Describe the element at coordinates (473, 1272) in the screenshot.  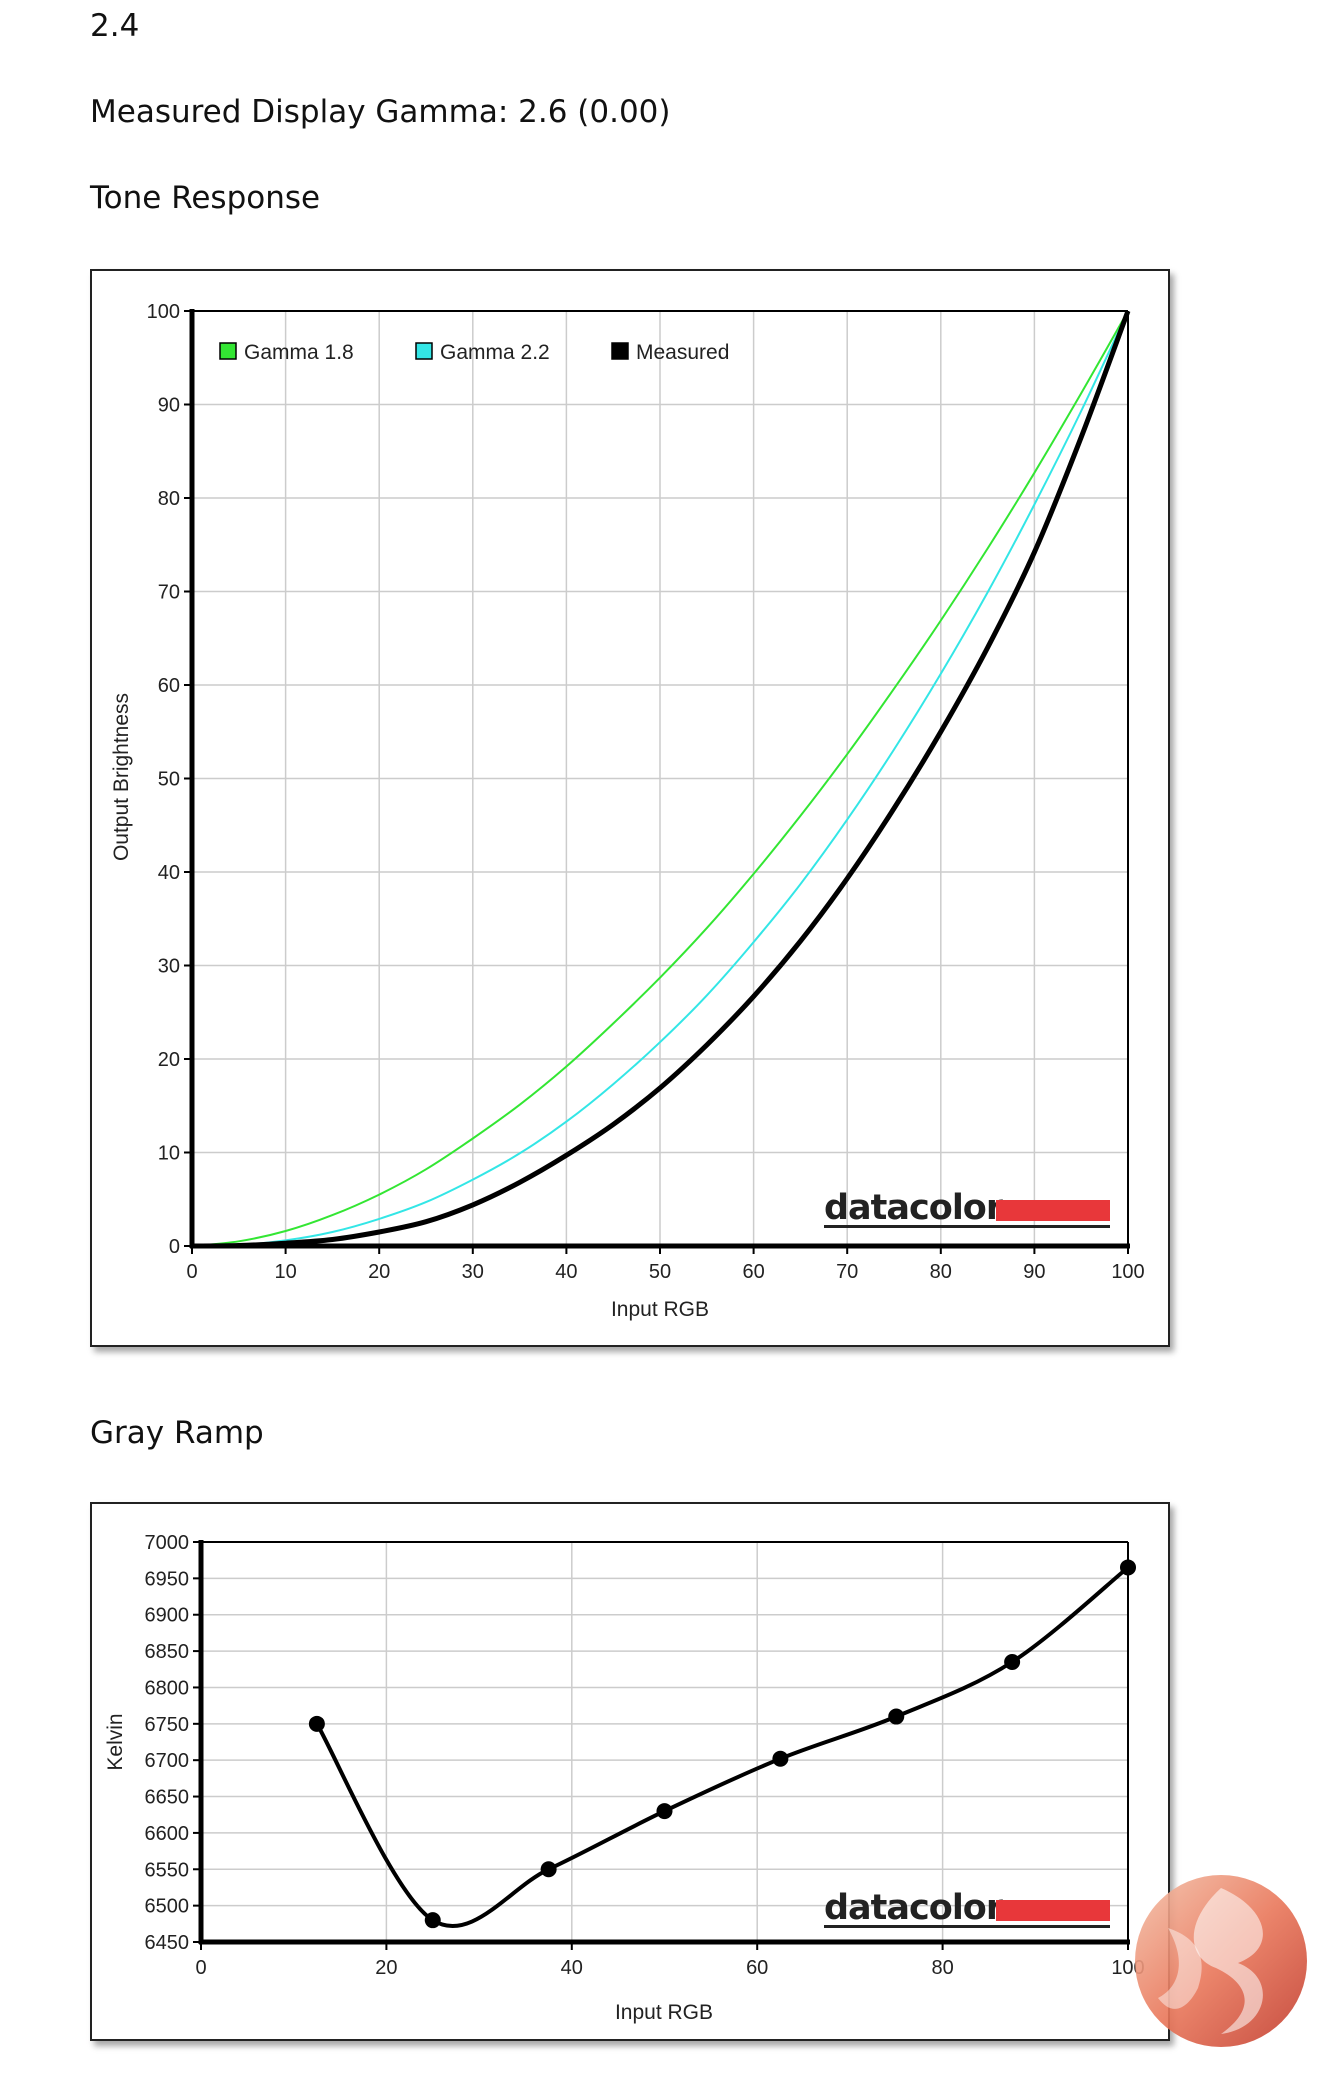
I see `x-tick-label: 30` at that location.